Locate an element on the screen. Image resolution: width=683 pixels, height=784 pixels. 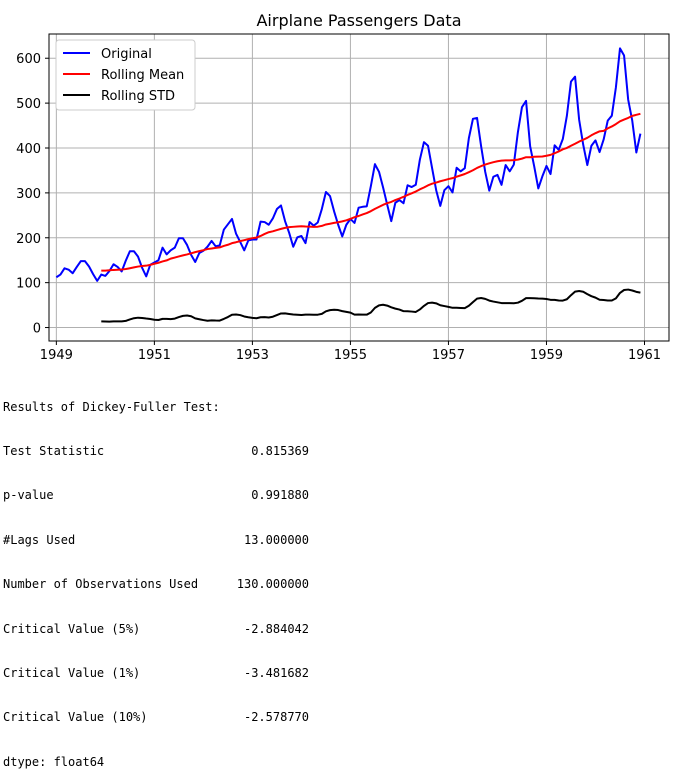
result-row-p-value: p-value 0.991880 is located at coordinates (156, 495).